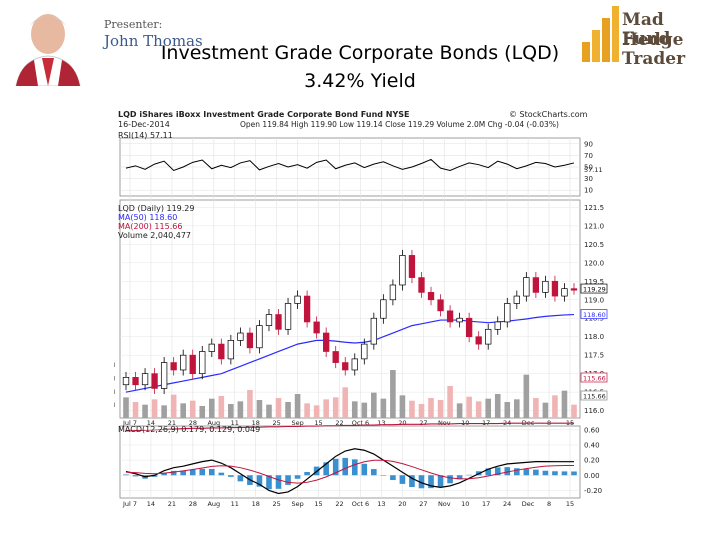  What do you see at coordinates (593, 170) in the screenshot?
I see `rsi-last-label: 57.11` at bounding box center [593, 170].